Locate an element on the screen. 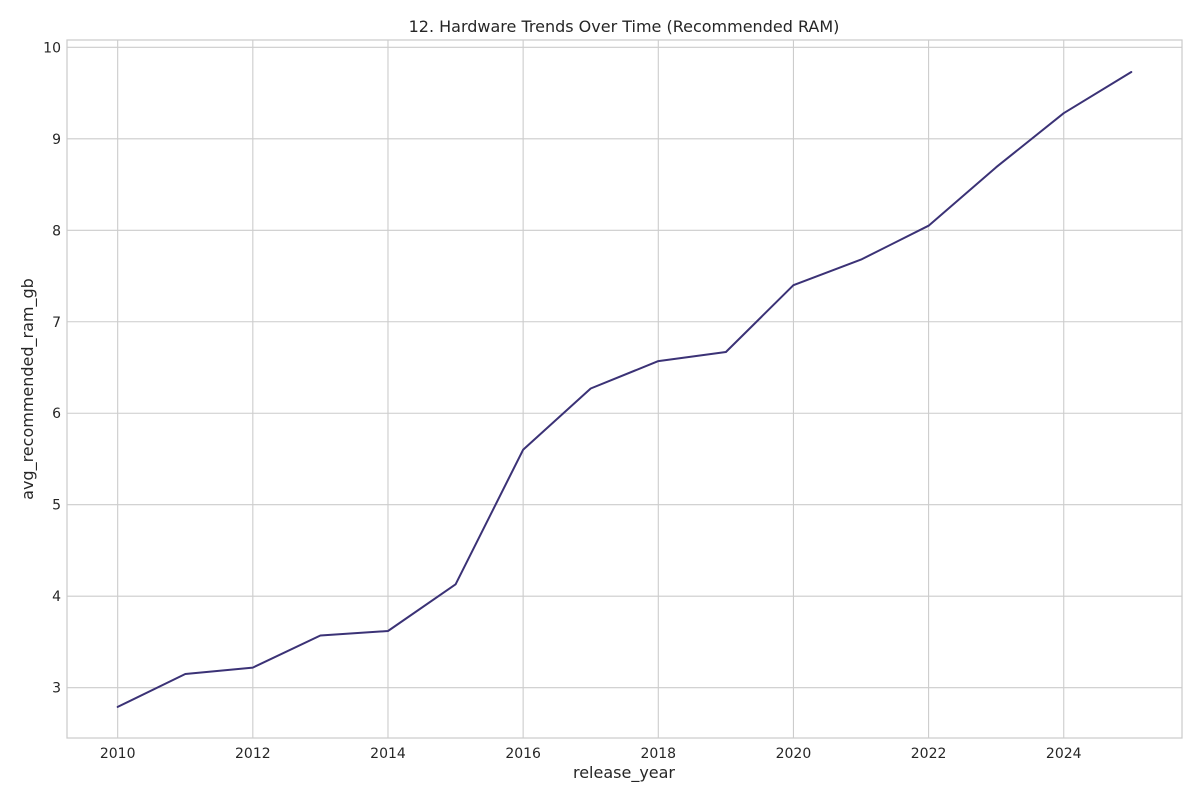 Image resolution: width=1200 pixels, height=800 pixels. y-tick-label: 3 is located at coordinates (56, 689).